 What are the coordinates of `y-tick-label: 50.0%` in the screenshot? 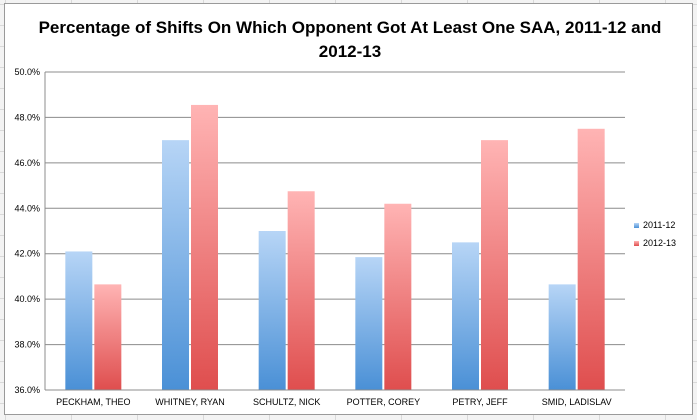 It's located at (27, 72).